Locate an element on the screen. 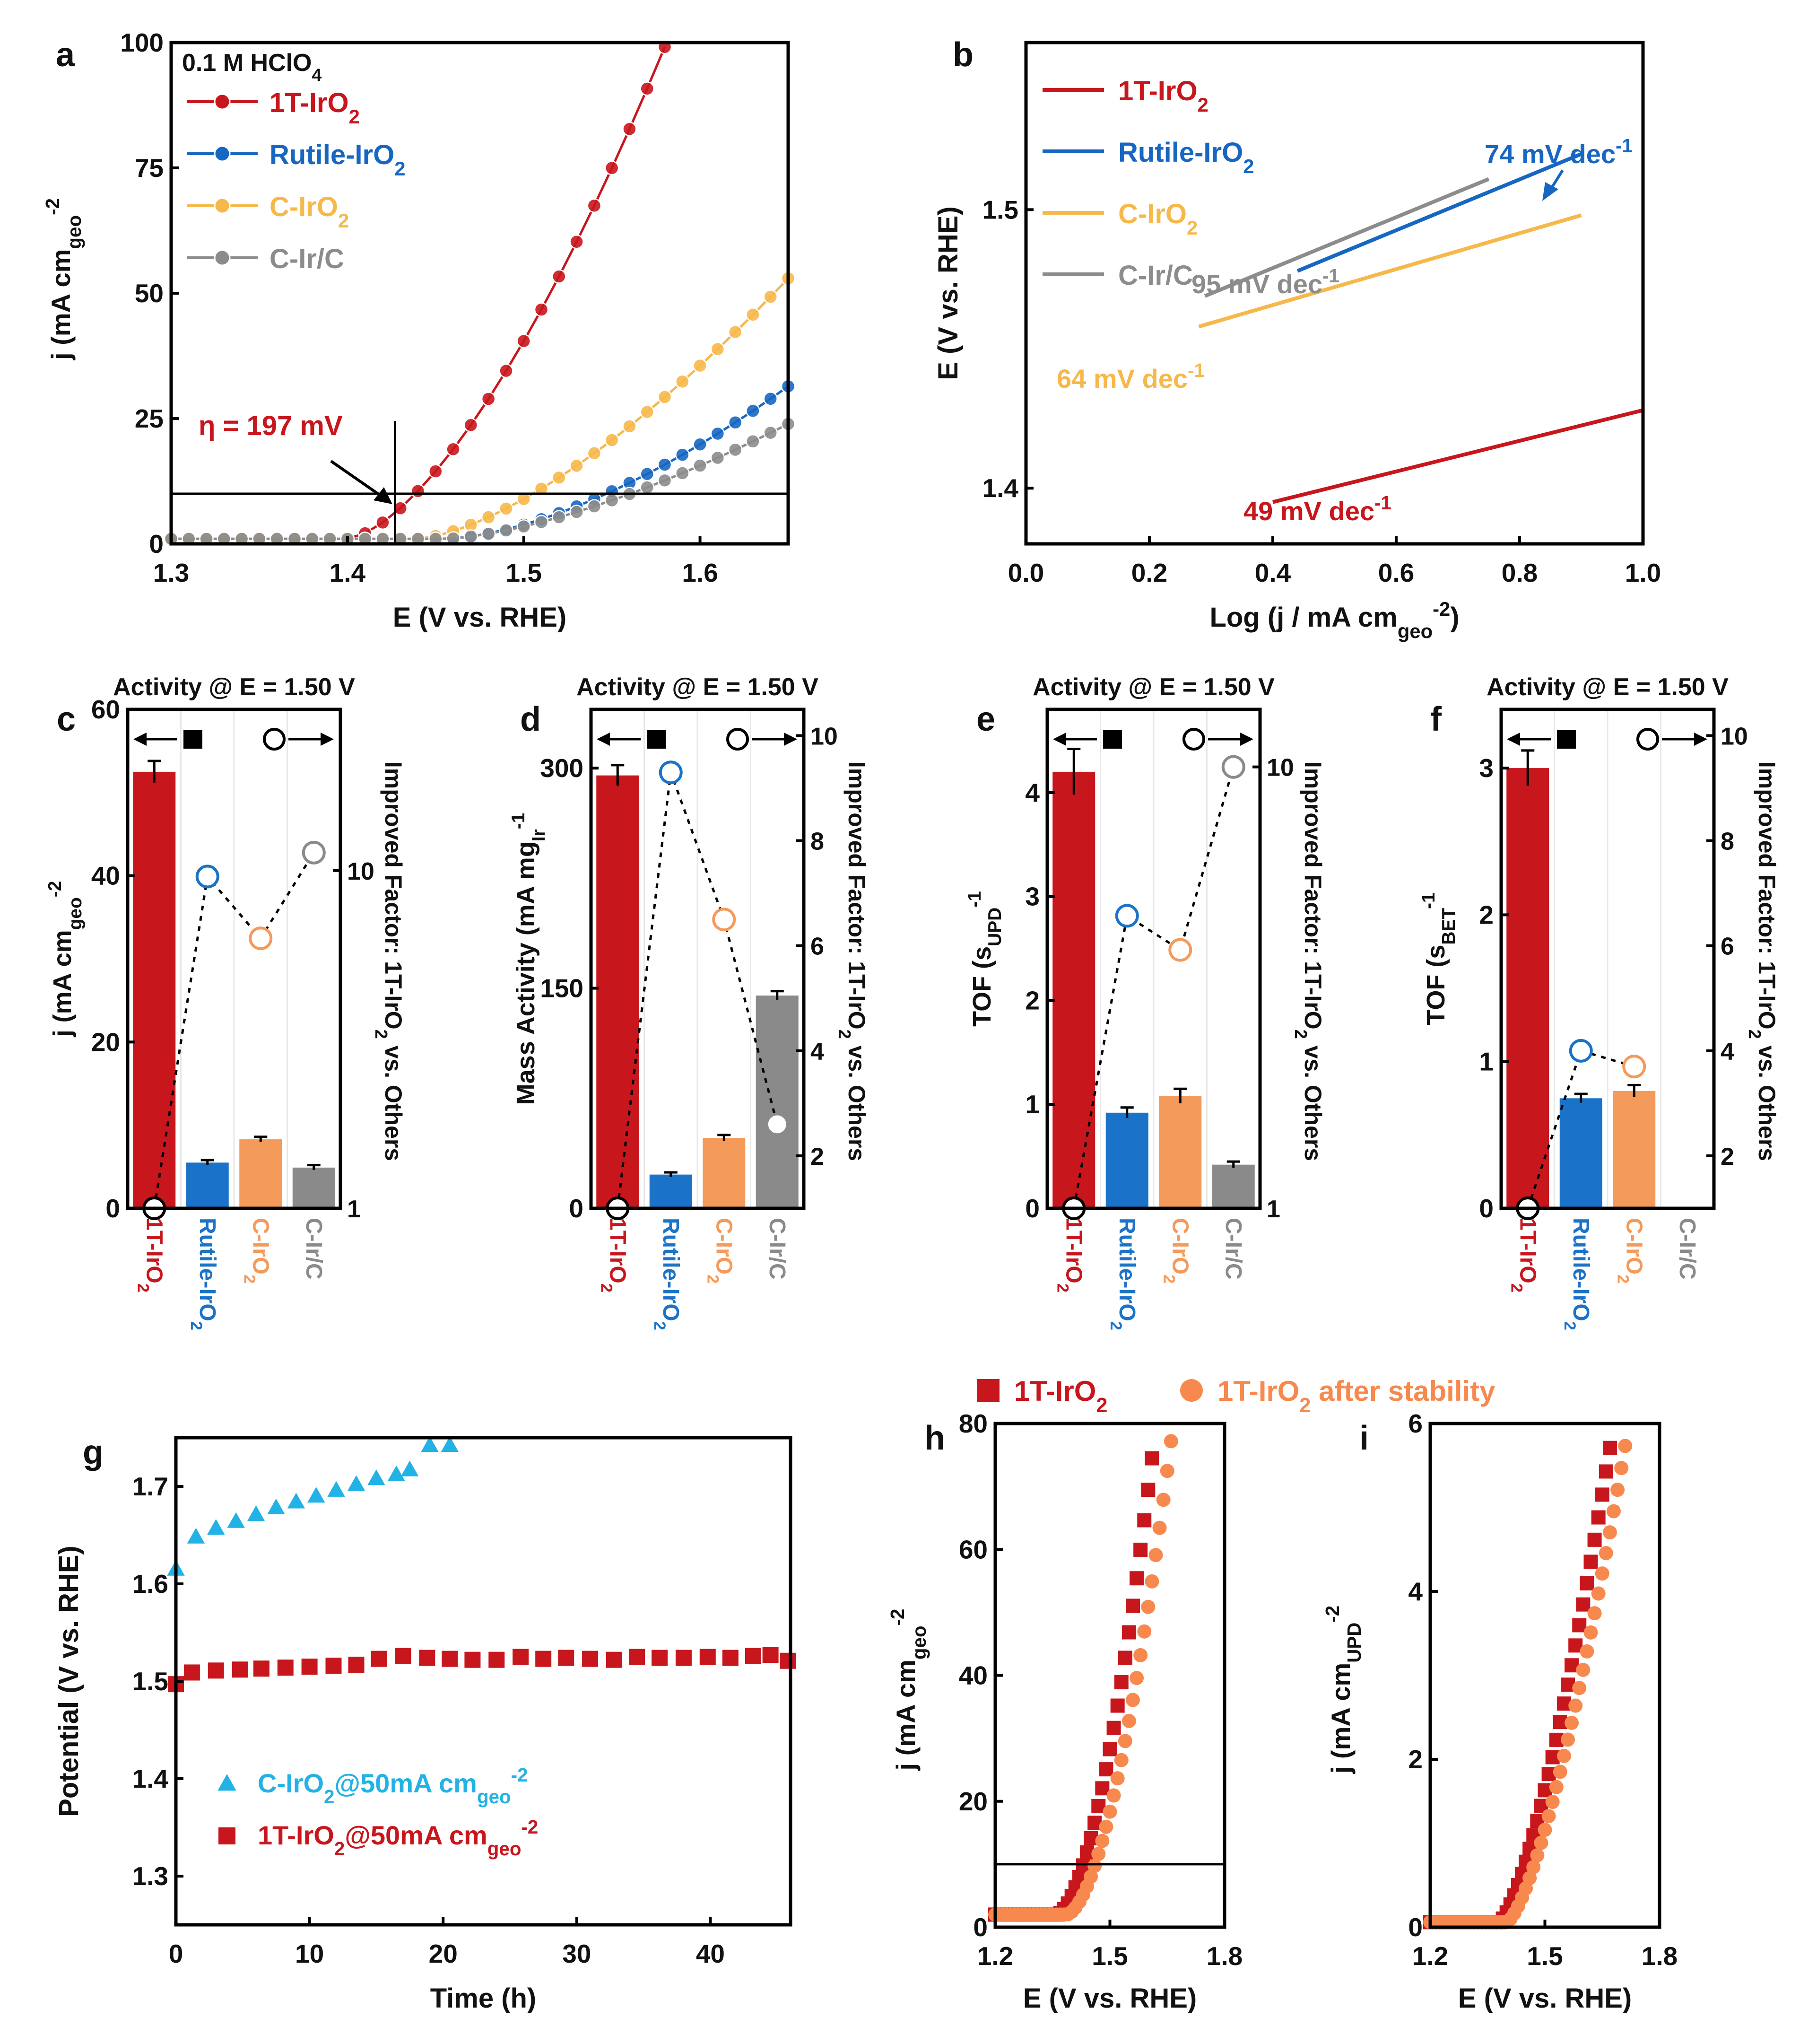 The width and height of the screenshot is (1817, 2044). y-tick-label: 1.7 is located at coordinates (150, 1486).